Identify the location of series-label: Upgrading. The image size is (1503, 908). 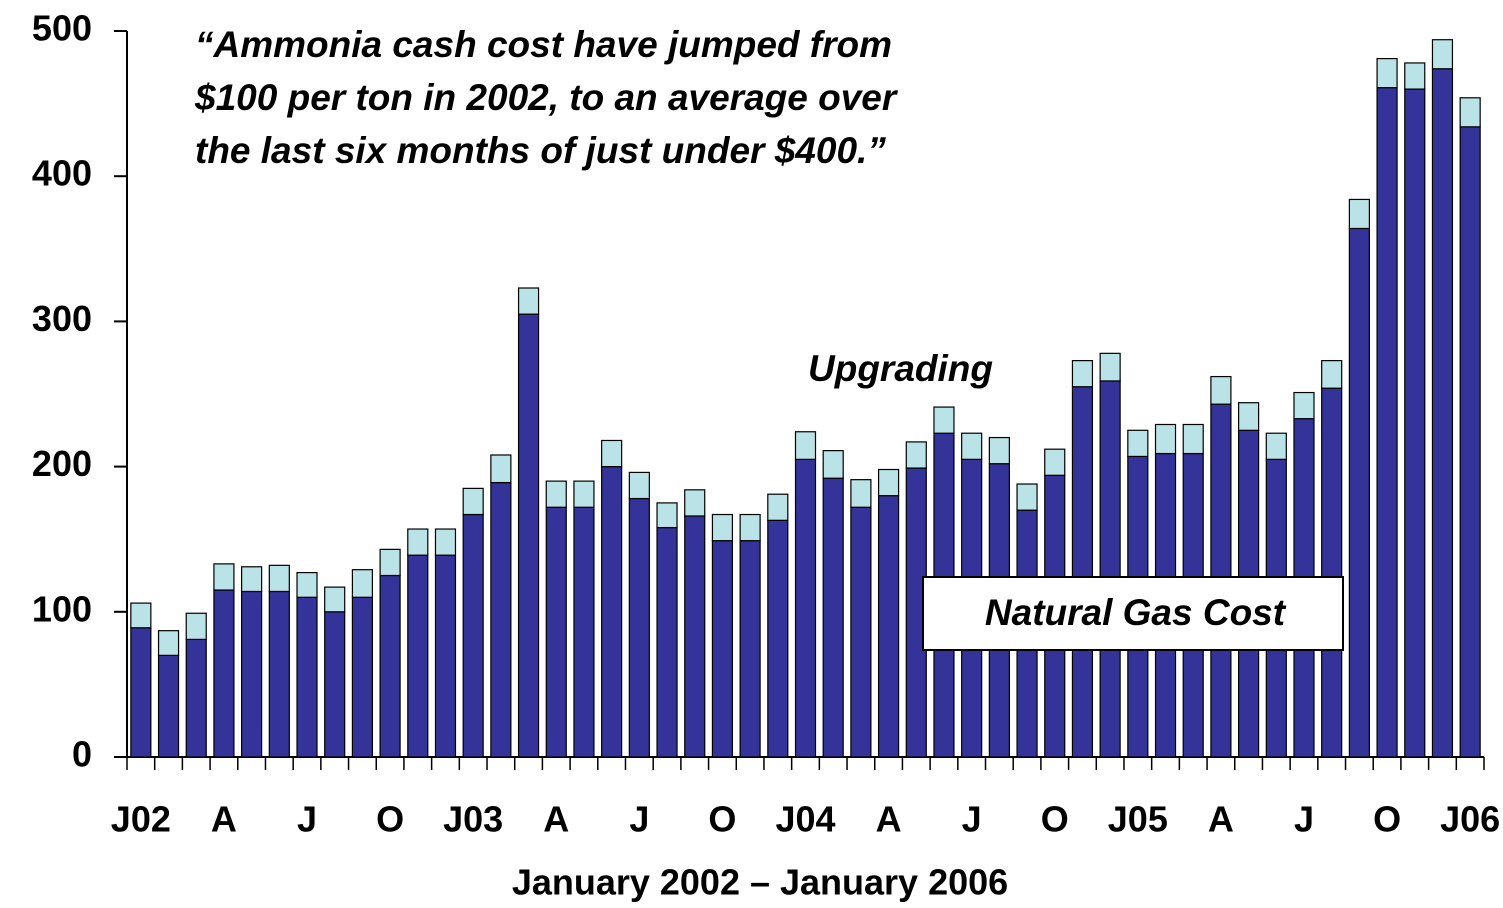
(900, 368).